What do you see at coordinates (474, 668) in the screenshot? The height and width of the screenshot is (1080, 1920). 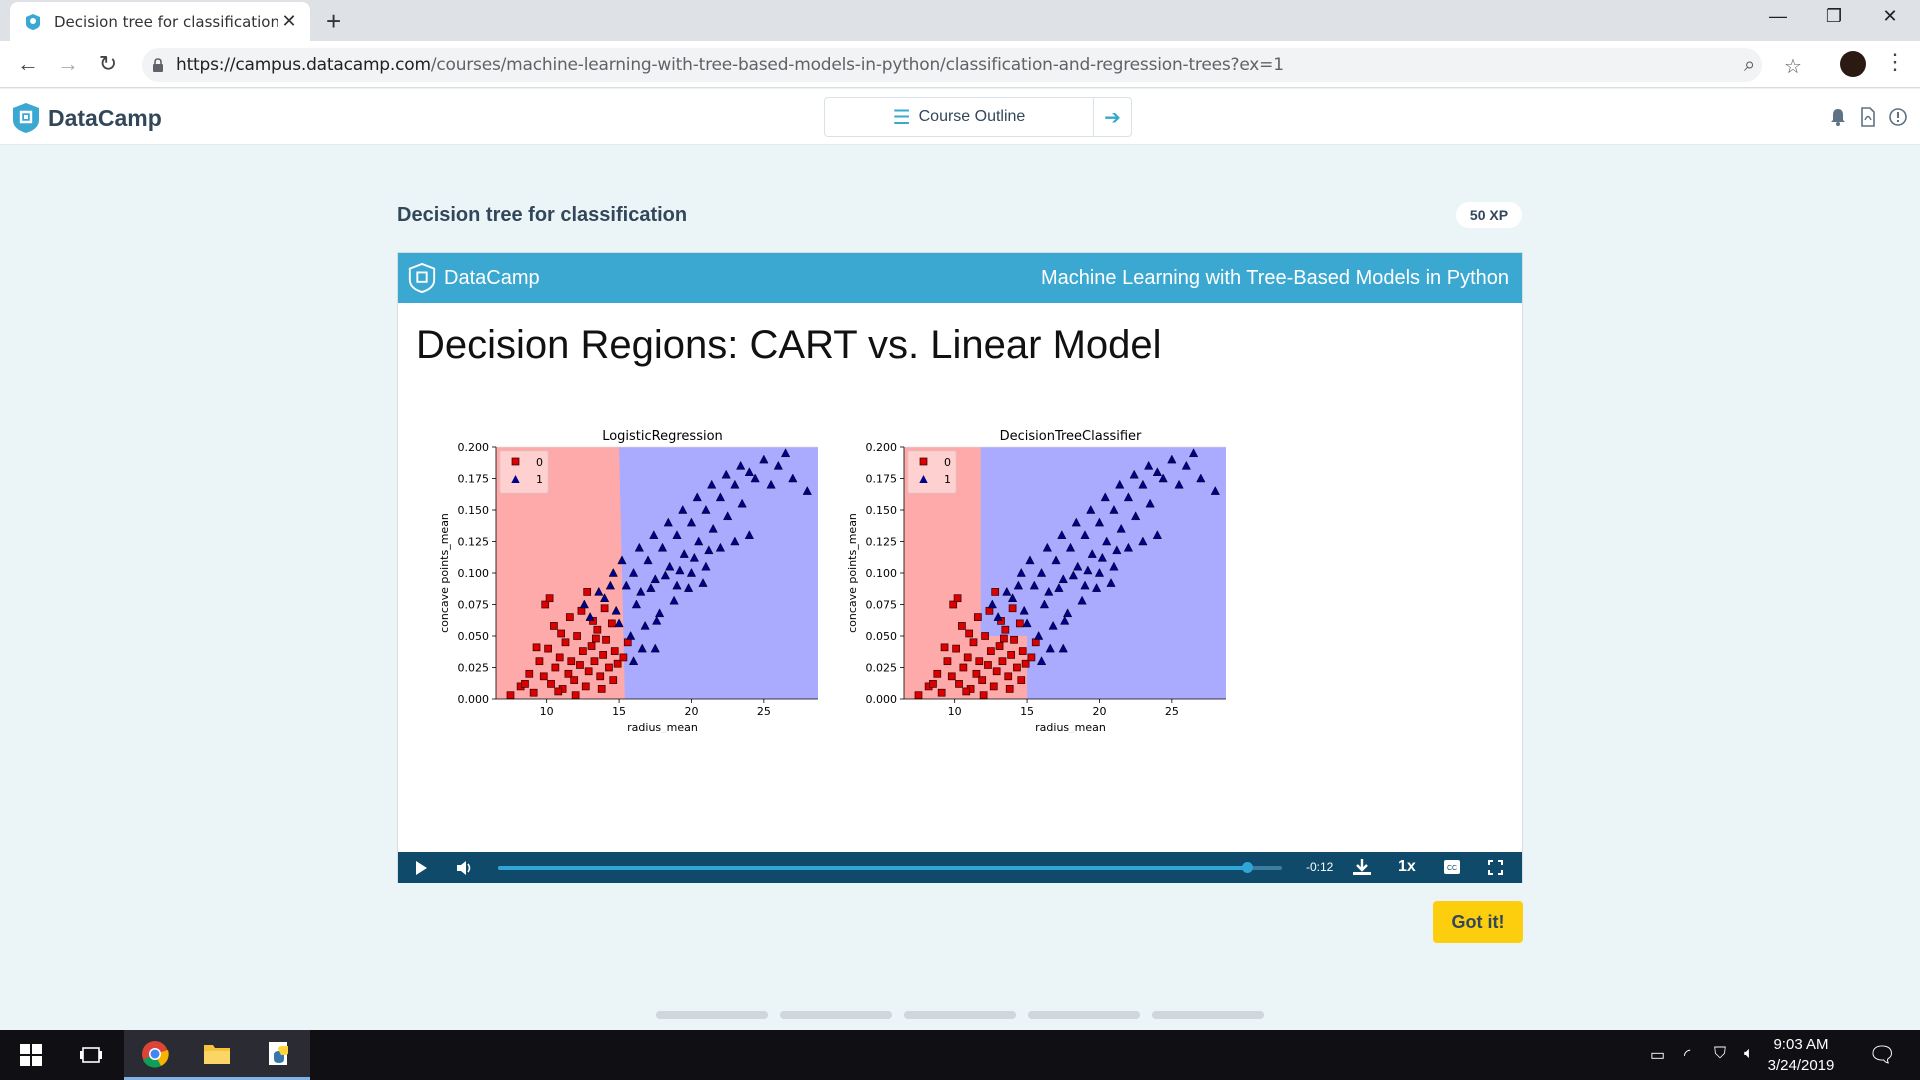 I see `y-tick-label: 0.025` at bounding box center [474, 668].